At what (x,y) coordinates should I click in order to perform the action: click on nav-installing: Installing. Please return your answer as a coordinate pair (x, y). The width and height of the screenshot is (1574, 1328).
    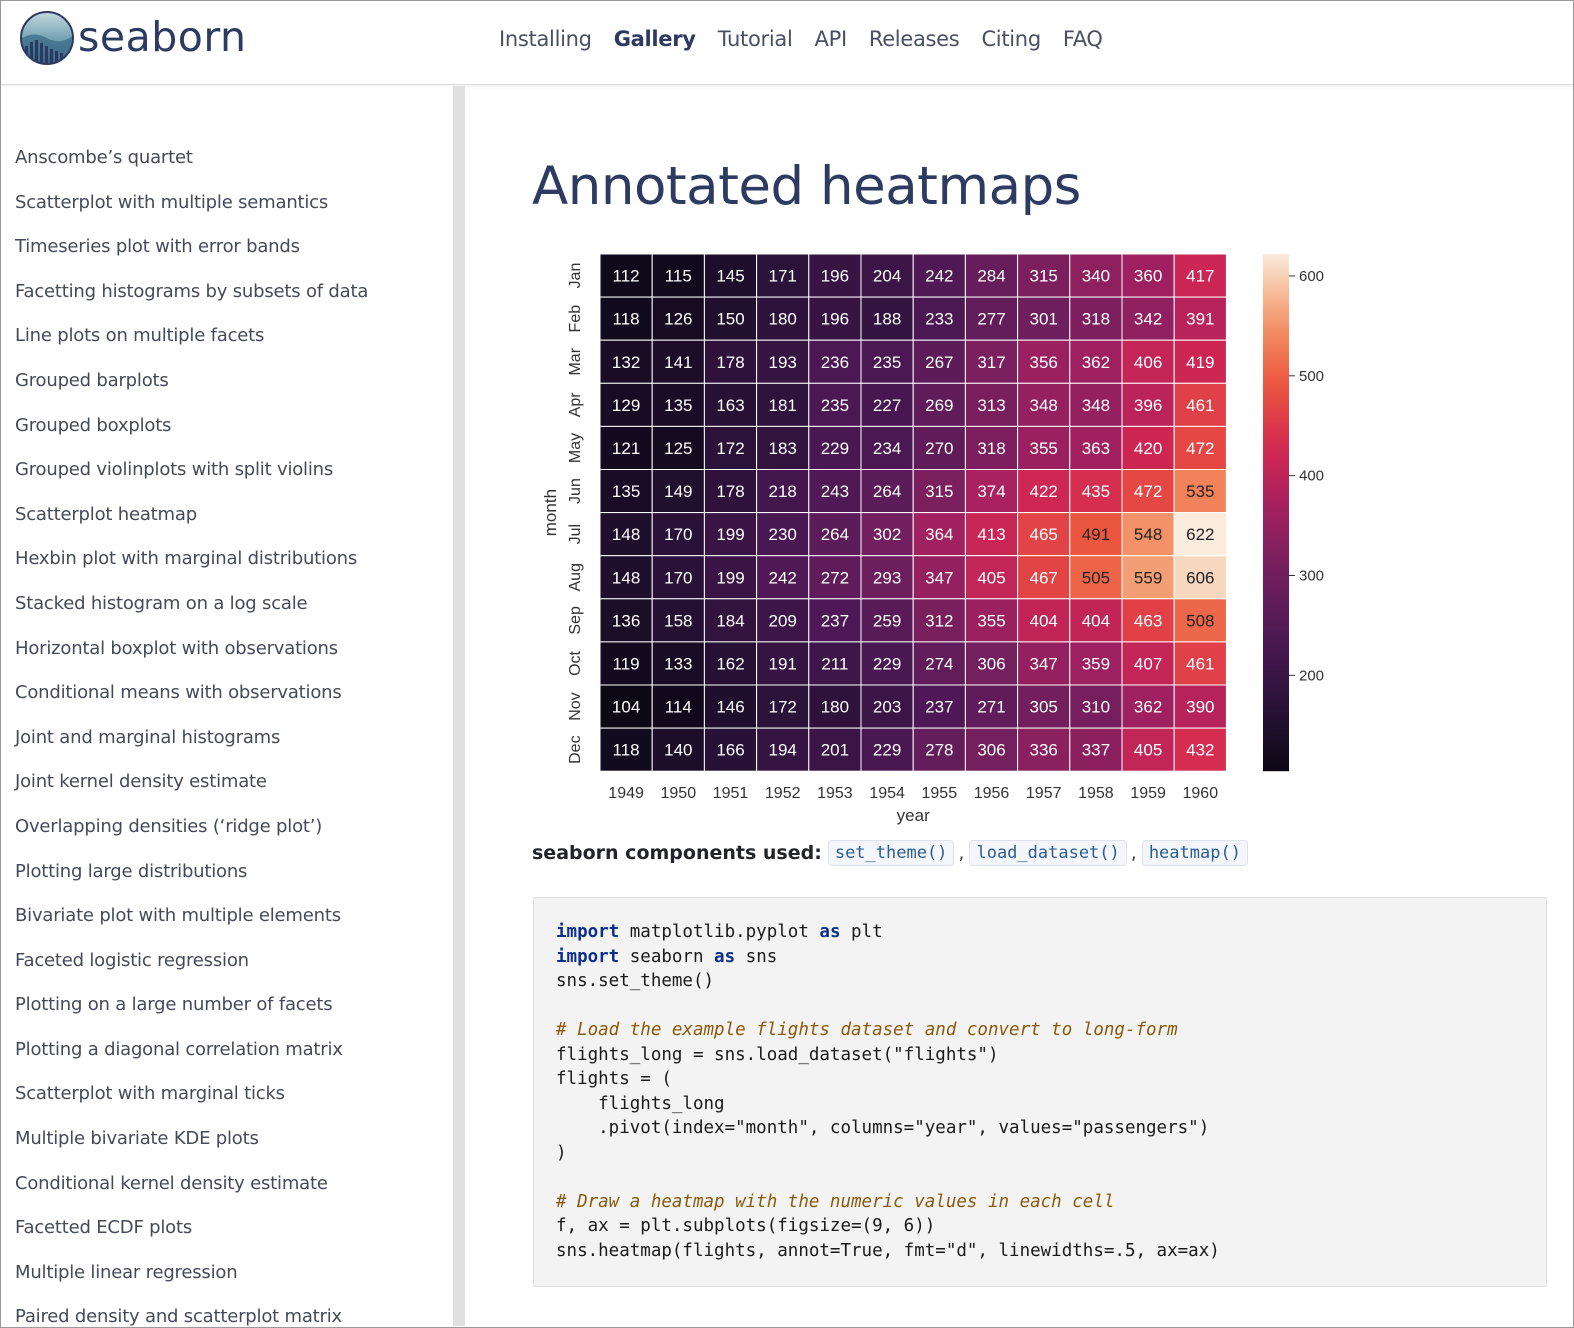
    Looking at the image, I should click on (545, 39).